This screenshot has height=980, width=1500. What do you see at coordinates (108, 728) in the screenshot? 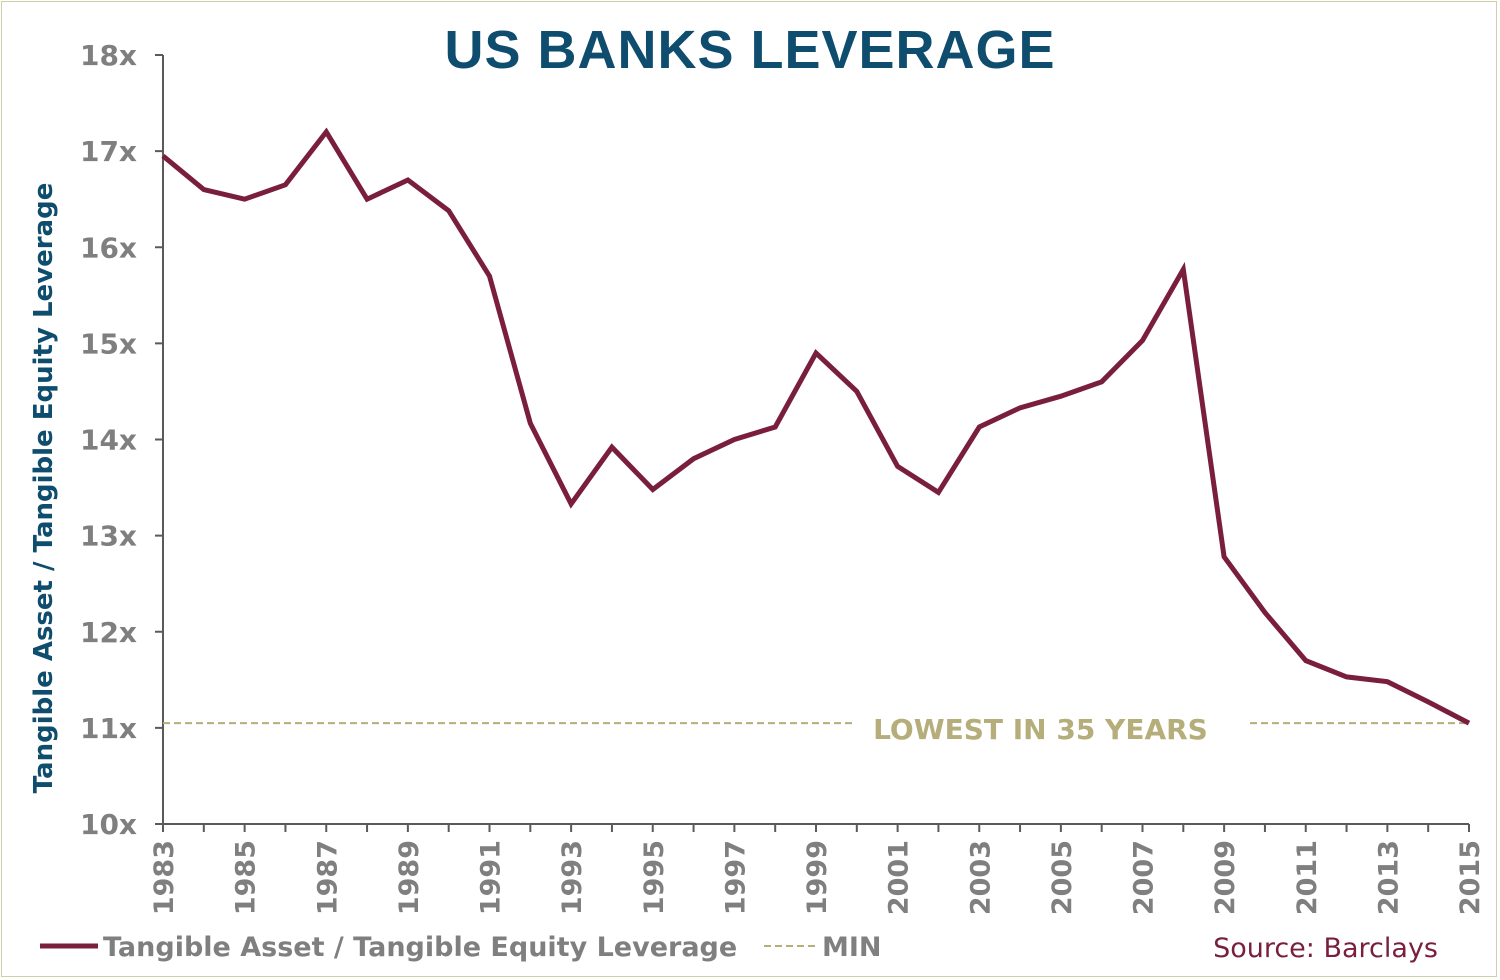
I see `y-tick-label: 11x` at bounding box center [108, 728].